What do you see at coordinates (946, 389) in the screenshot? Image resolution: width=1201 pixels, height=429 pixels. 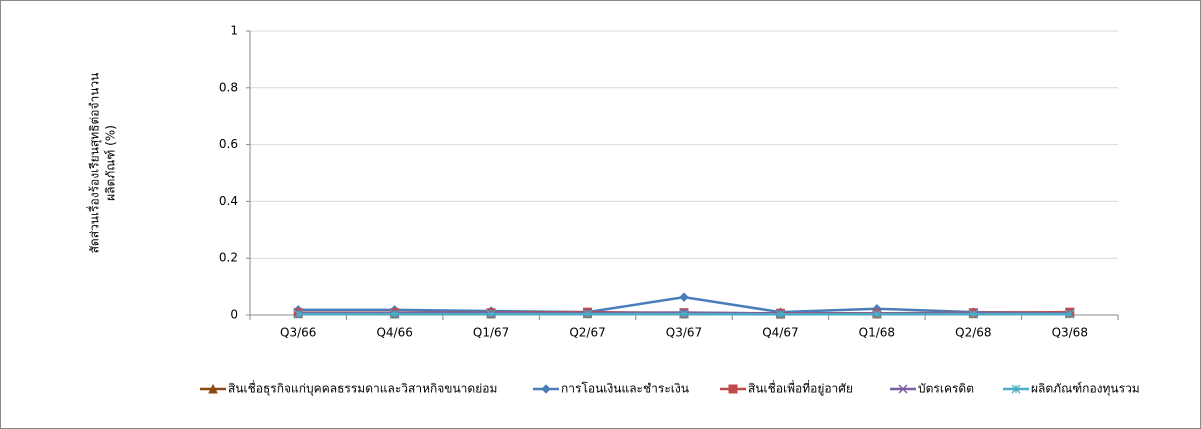 I see `legend-label: บัตรเครดิต` at bounding box center [946, 389].